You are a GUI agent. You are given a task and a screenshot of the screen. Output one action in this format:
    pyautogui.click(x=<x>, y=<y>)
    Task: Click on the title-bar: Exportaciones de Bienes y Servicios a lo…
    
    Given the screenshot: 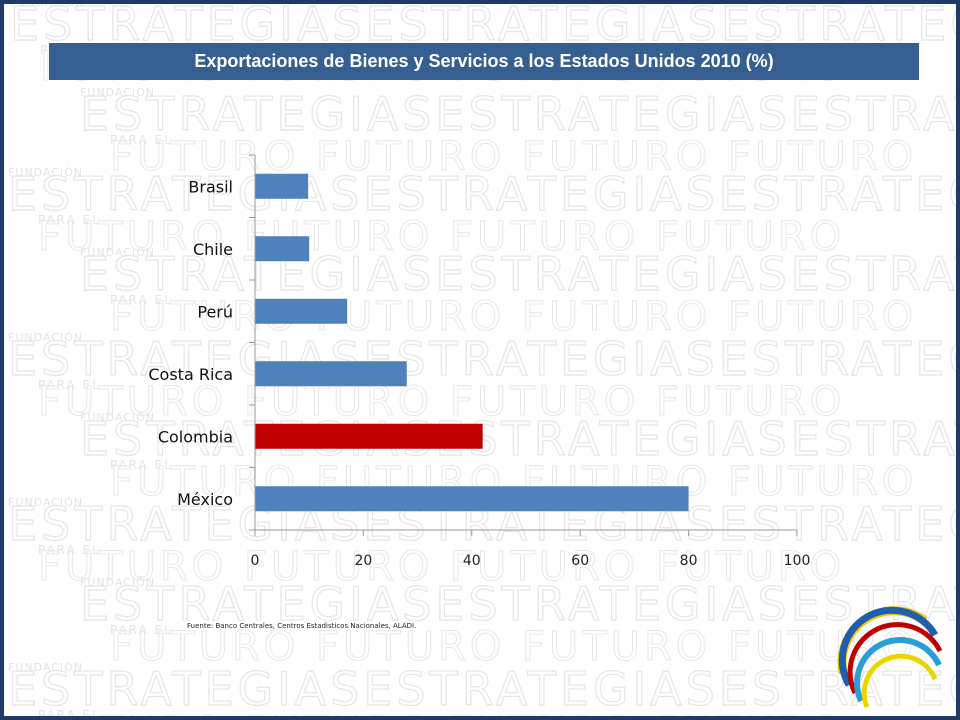 What is the action you would take?
    pyautogui.click(x=484, y=61)
    